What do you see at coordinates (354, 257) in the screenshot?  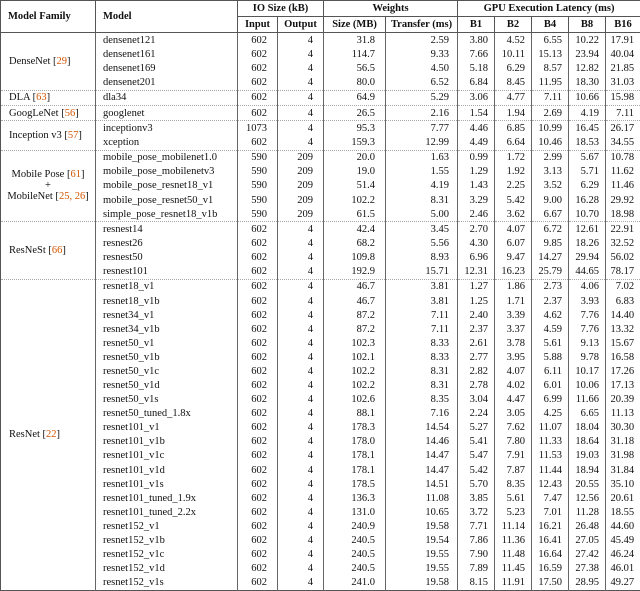 I see `value-cell: 109.8` at bounding box center [354, 257].